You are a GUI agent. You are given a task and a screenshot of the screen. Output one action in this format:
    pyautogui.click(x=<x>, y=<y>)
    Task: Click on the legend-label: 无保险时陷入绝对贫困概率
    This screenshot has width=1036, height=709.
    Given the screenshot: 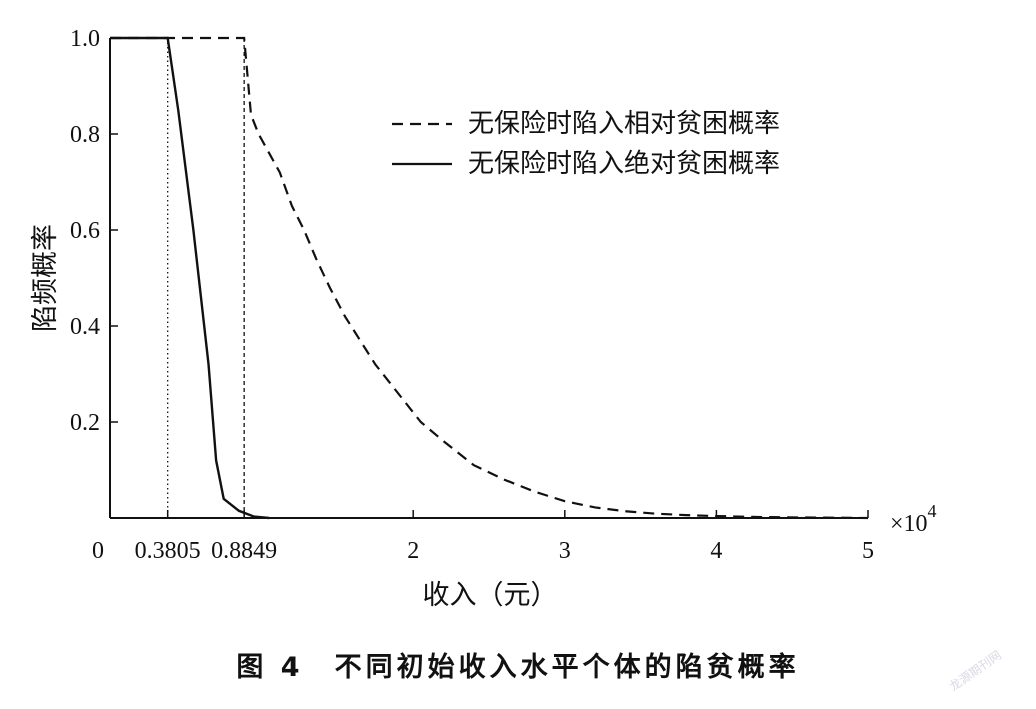 What is the action you would take?
    pyautogui.click(x=624, y=164)
    